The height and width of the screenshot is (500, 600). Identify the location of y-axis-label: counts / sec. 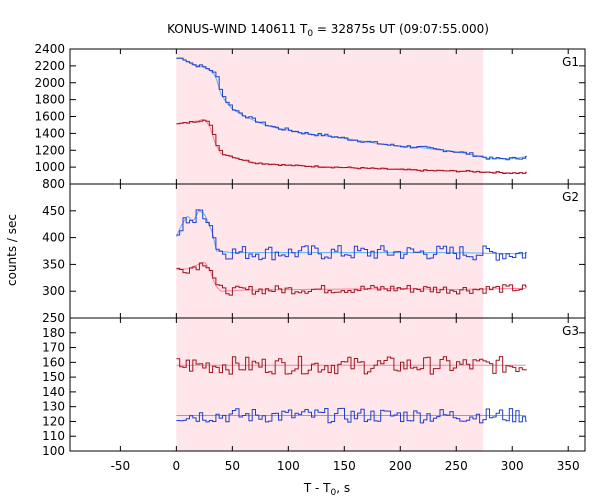
(12, 250).